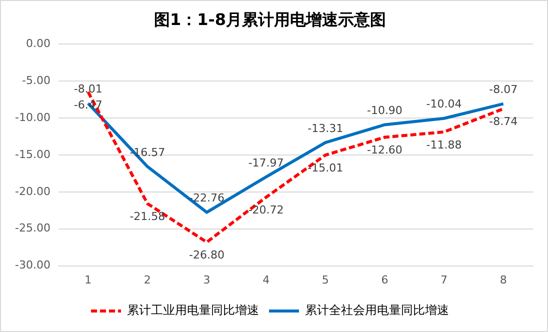 Image resolution: width=548 pixels, height=332 pixels. Describe the element at coordinates (444, 104) in the screenshot. I see `data-label: -10.04` at that location.